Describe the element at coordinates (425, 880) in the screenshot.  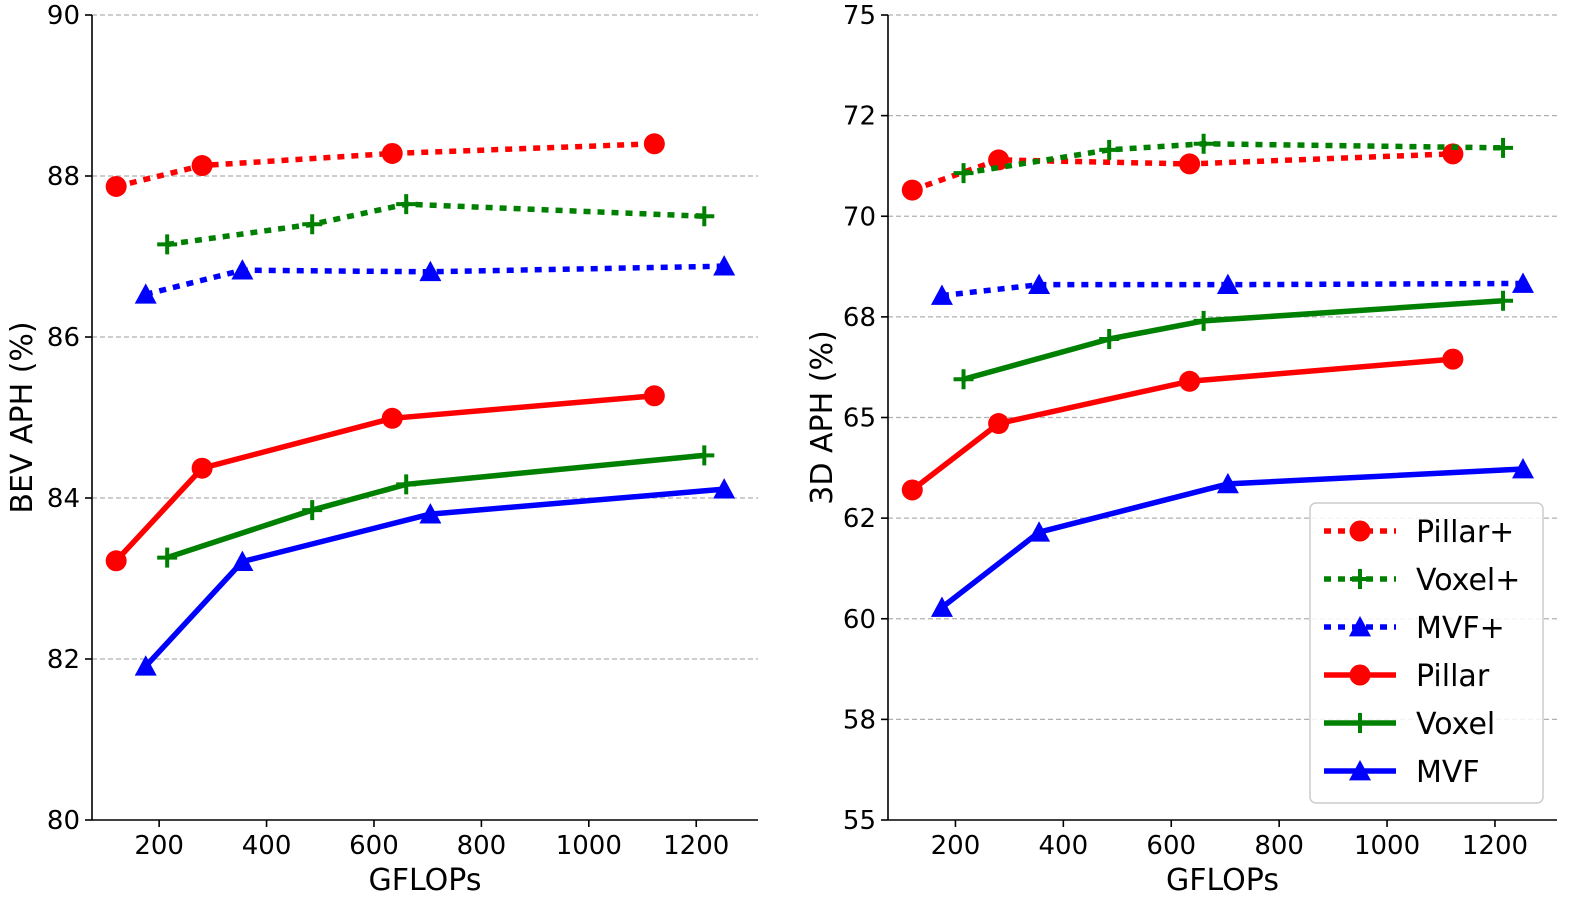
I see `x-axis-label: GFLOPs` at that location.